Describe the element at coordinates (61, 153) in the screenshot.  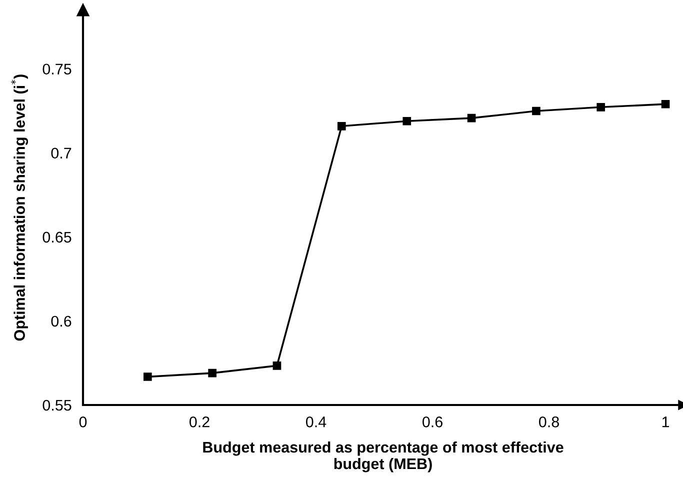
I see `y-tick-label: 0.7` at that location.